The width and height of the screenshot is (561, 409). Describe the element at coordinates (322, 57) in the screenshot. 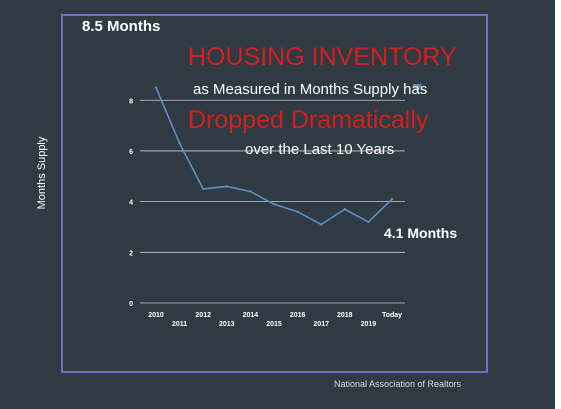

I see `headline-housing-inventory: HOUSING INVENTORY` at that location.